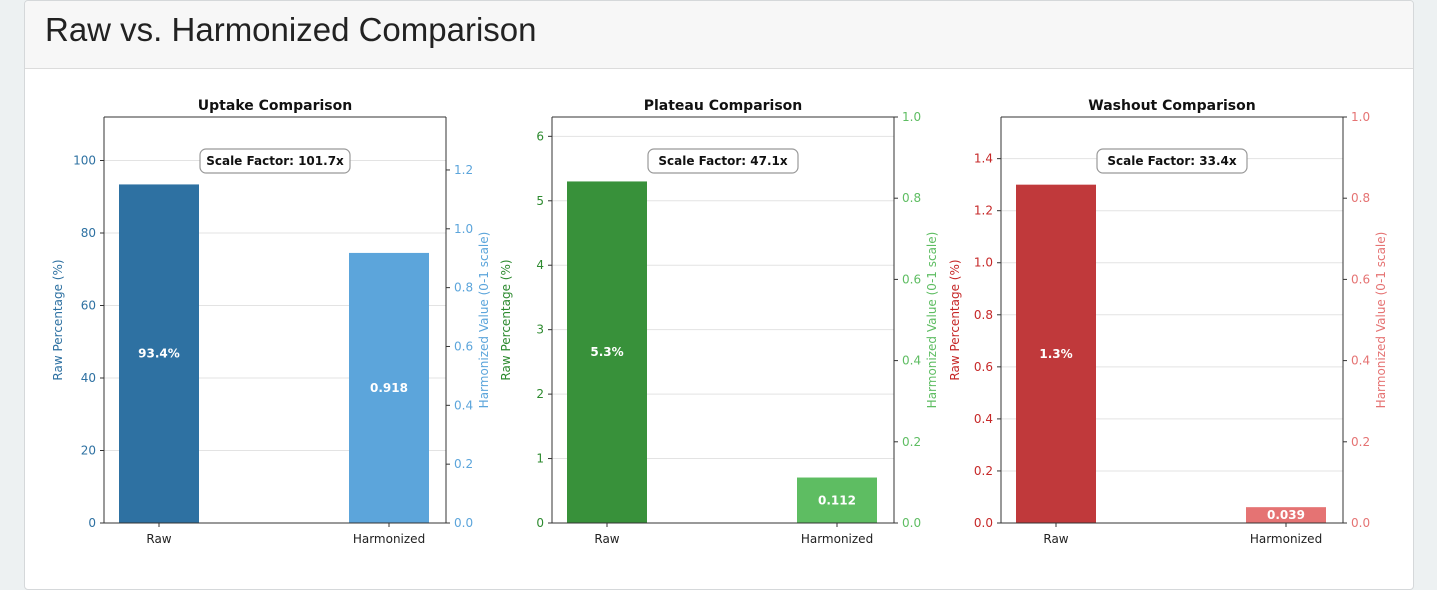 The height and width of the screenshot is (590, 1437). I want to click on y-tick-label: 0.0, so click(983, 523).